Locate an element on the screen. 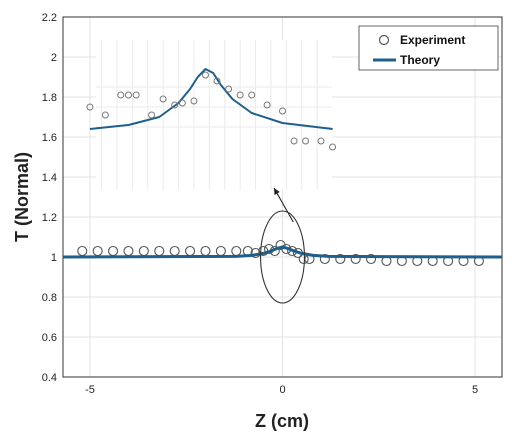  theory-line is located at coordinates (282, 252).